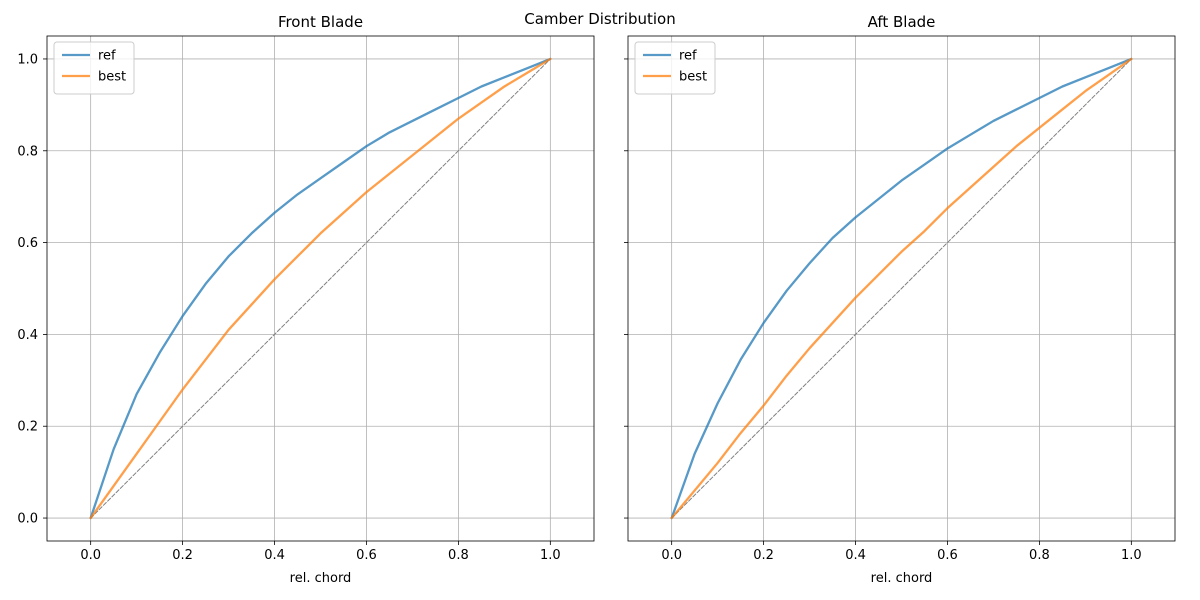  Describe the element at coordinates (458, 555) in the screenshot. I see `front-blade-x-tick-label: 0.8` at that location.